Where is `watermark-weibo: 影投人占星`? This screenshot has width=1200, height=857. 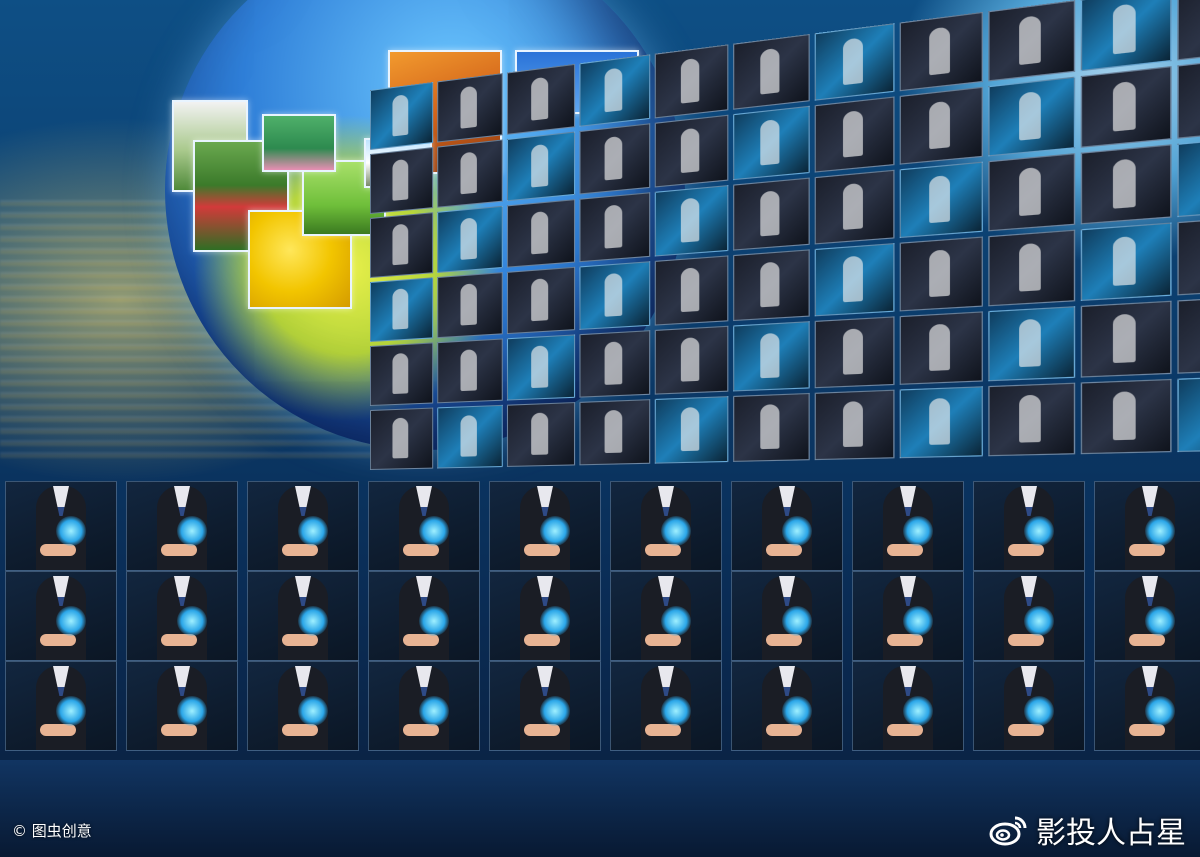
watermark-weibo: 影投人占星 is located at coordinates (1087, 830).